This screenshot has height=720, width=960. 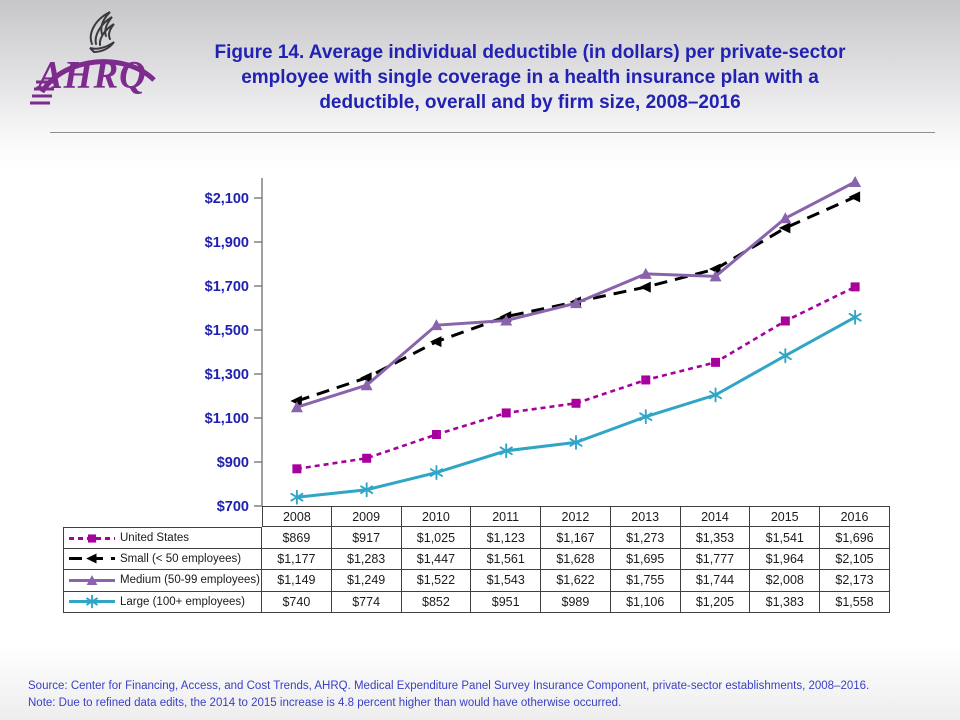 What do you see at coordinates (297, 559) in the screenshot?
I see `value-cell: $1,177` at bounding box center [297, 559].